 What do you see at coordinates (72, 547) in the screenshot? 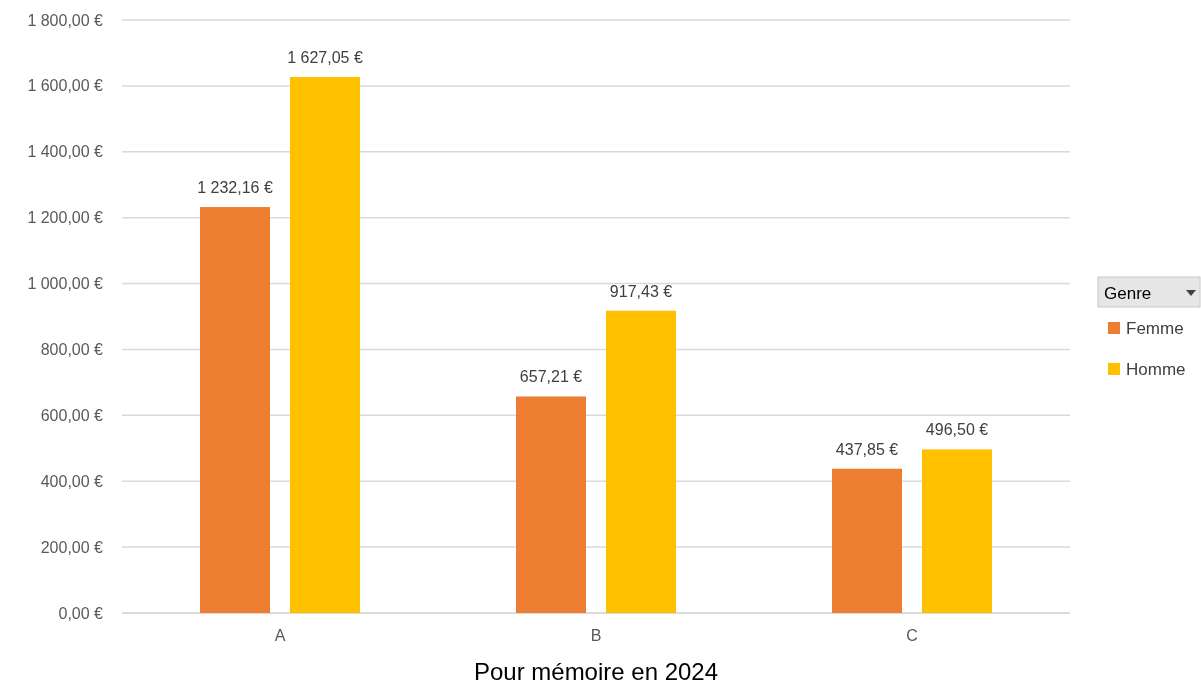
I see `y-tick-label: 200,00 €` at bounding box center [72, 547].